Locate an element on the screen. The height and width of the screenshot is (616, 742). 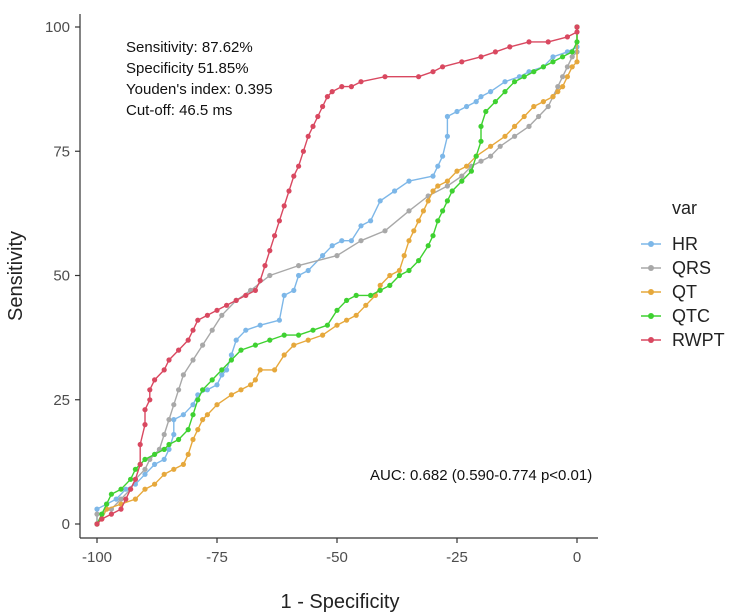
x-tick-label: -100 is located at coordinates (97, 557).